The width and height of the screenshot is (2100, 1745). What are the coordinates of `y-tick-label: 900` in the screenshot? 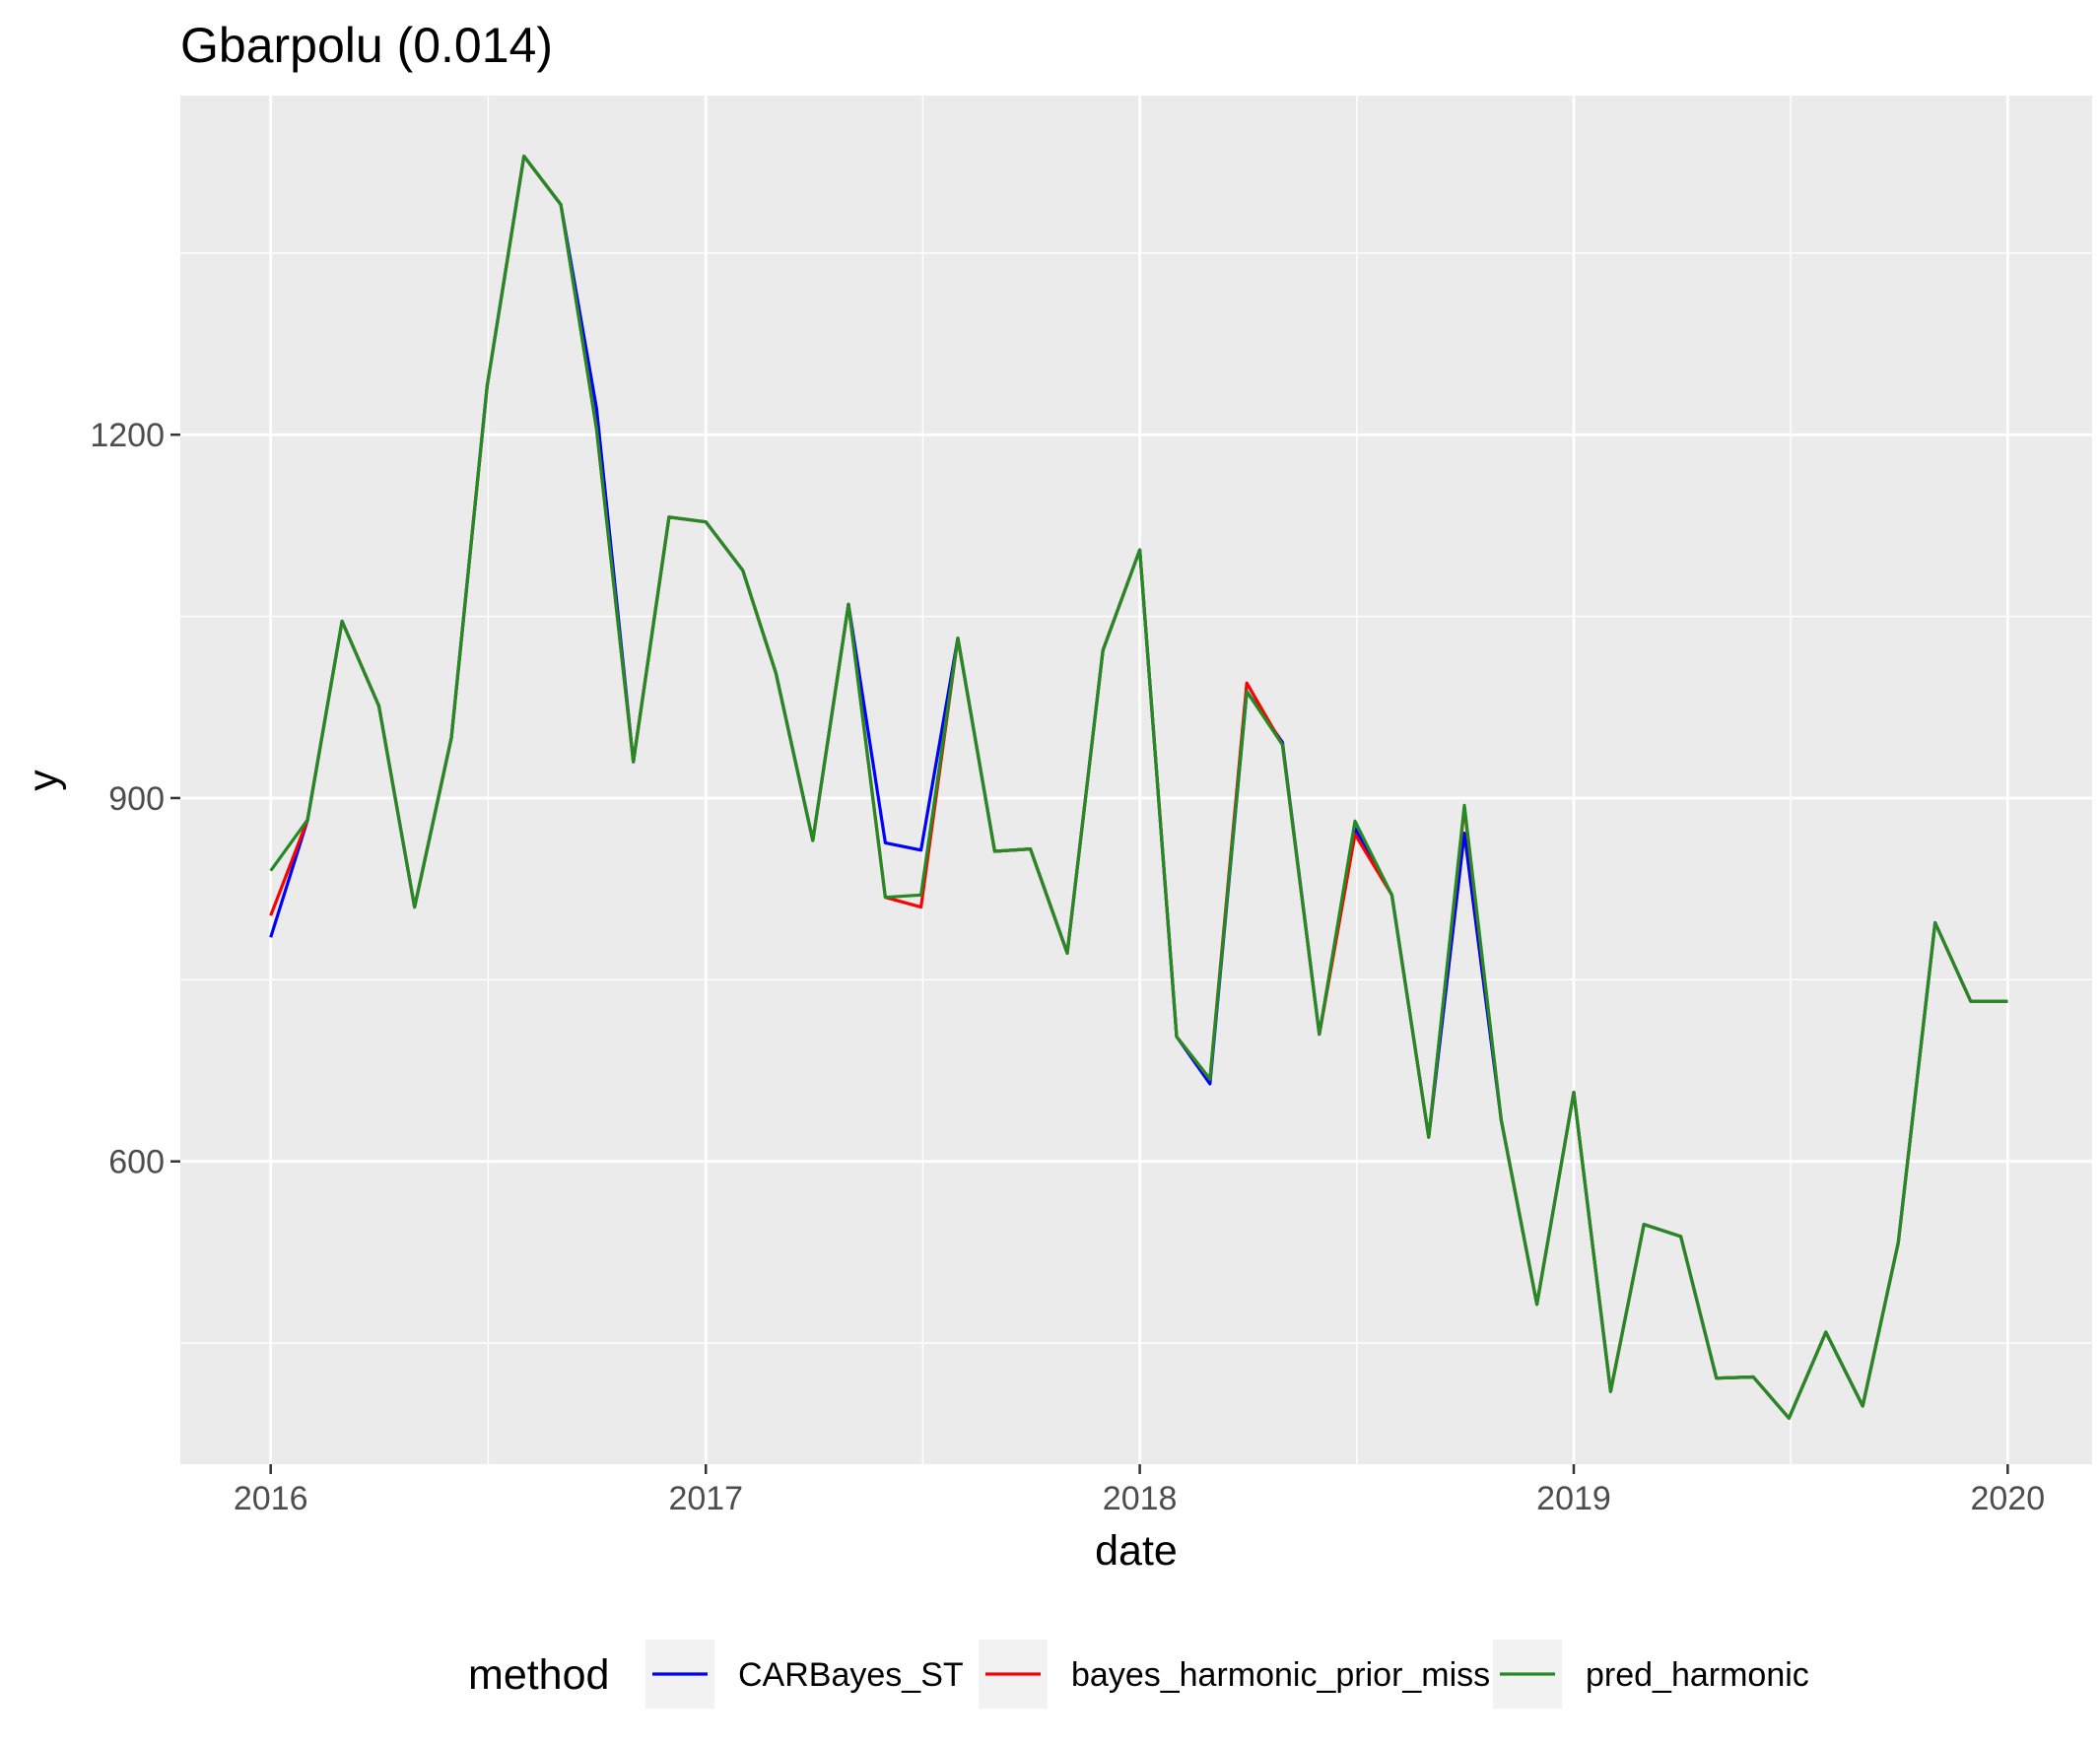 It's located at (136, 799).